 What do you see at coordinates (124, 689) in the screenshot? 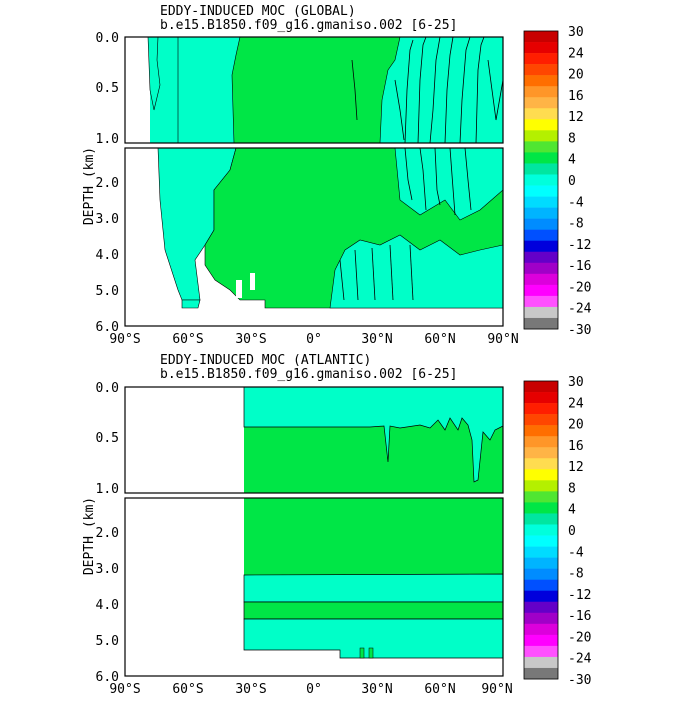
I see `atlantic-x-tick: 90°S` at bounding box center [124, 689].